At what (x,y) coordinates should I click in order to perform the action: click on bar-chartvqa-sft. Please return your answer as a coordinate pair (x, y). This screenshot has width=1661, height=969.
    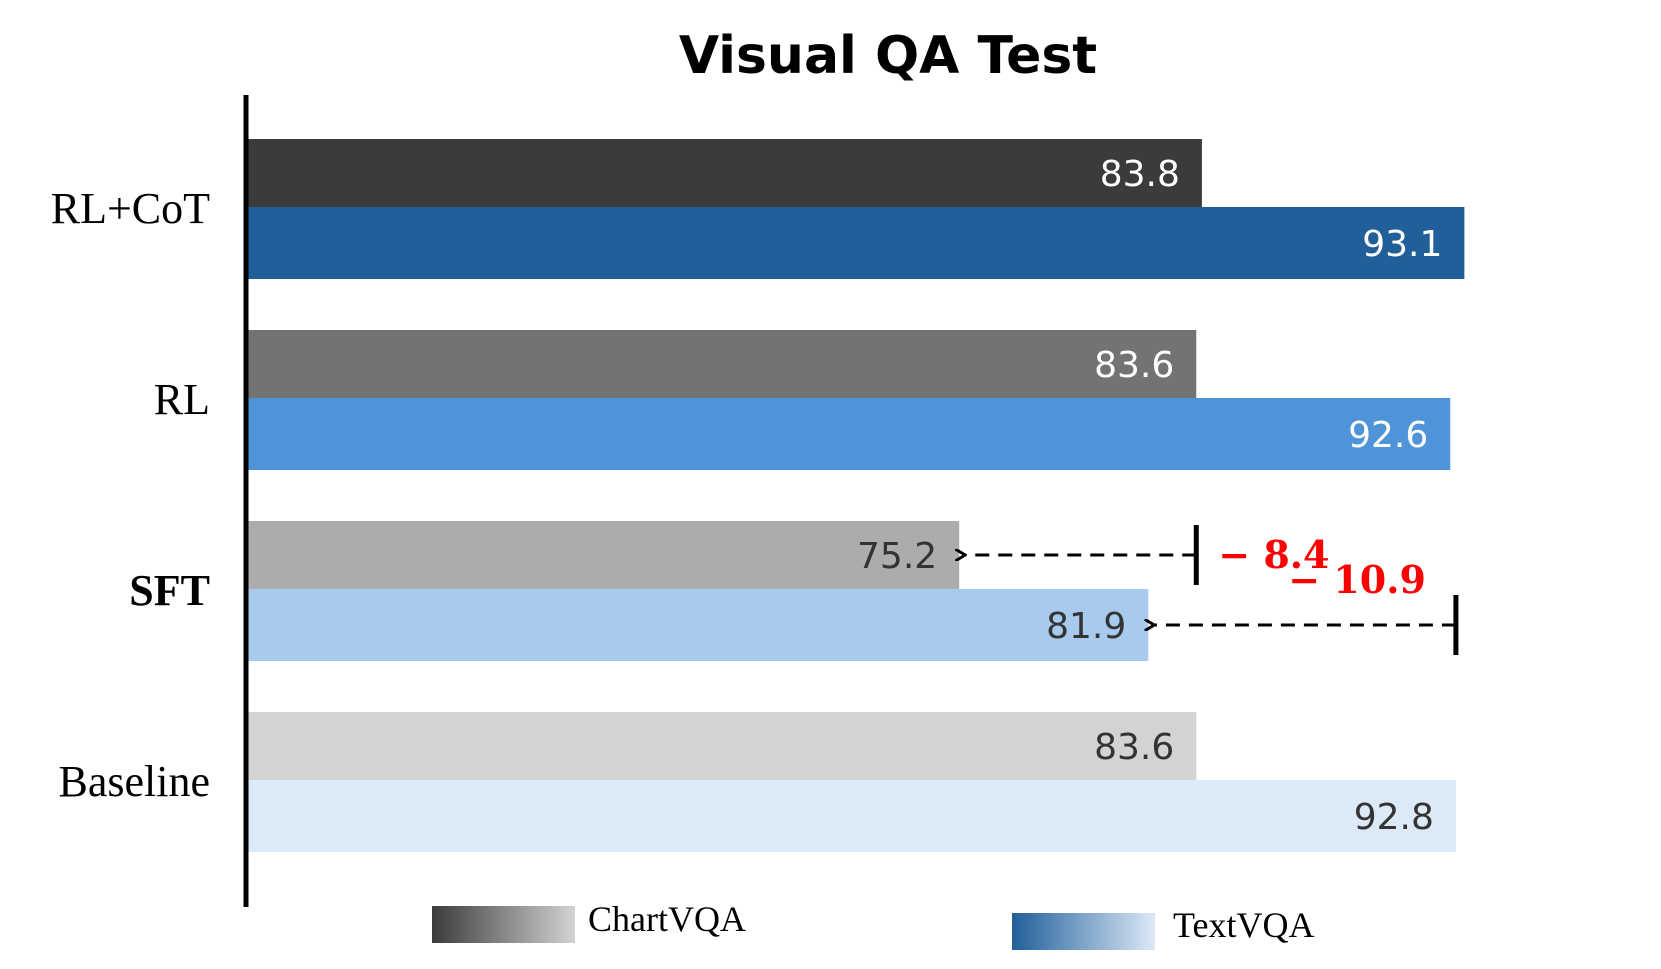
    Looking at the image, I should click on (604, 555).